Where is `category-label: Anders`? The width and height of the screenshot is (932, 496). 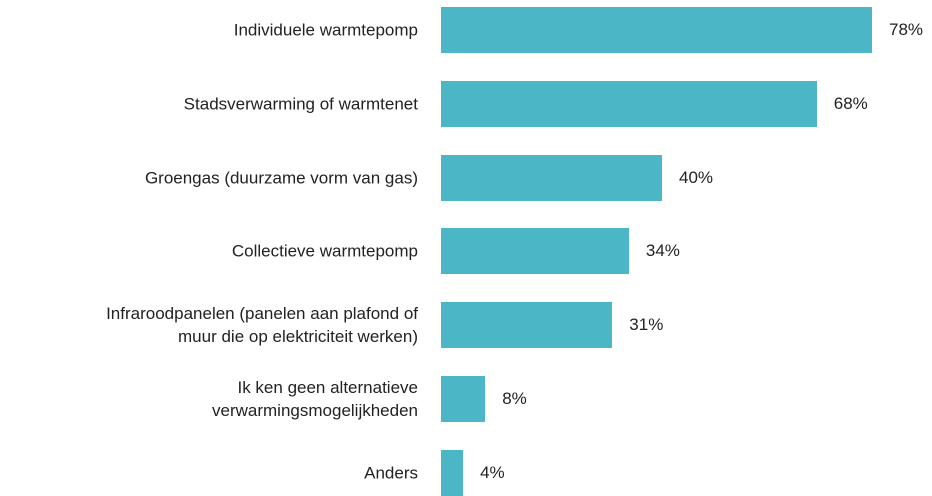 category-label: Anders is located at coordinates (391, 473).